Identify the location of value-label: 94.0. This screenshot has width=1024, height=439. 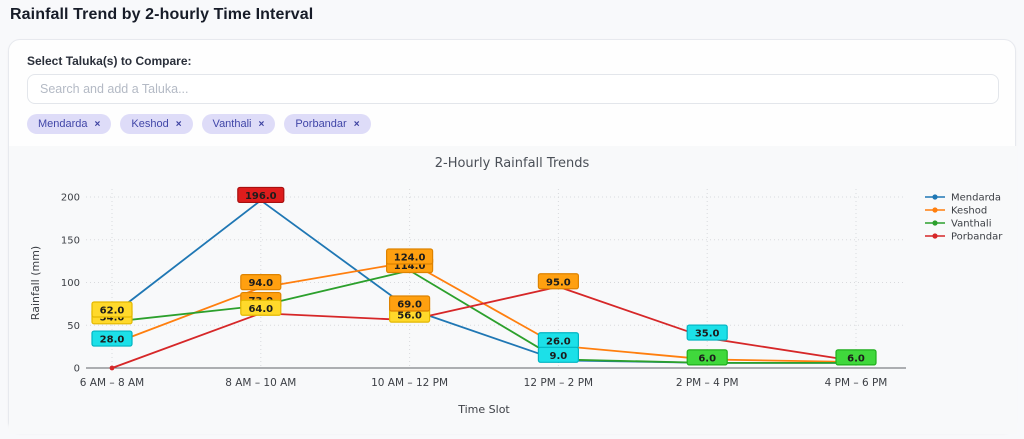
(260, 283).